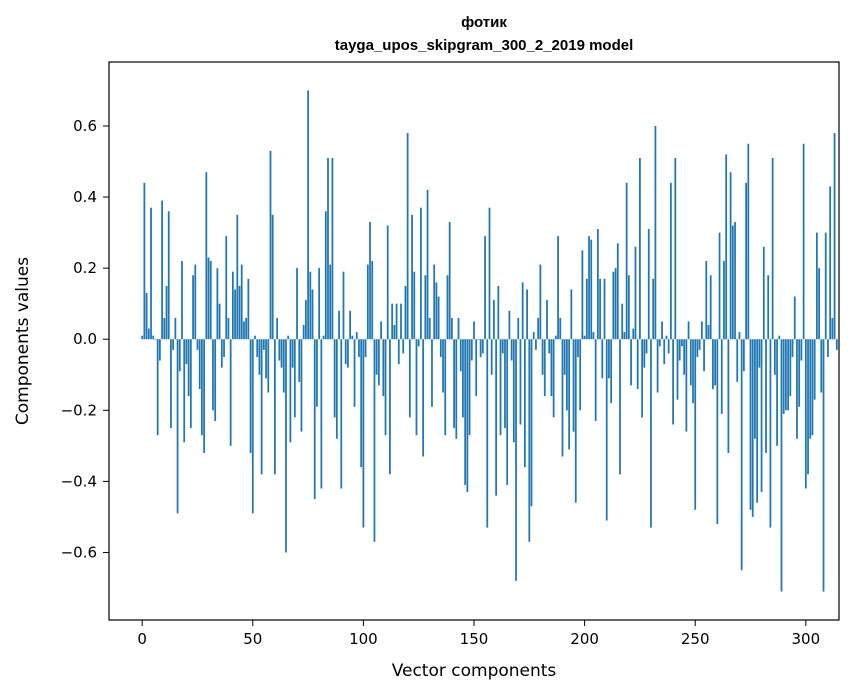 This screenshot has width=867, height=696. What do you see at coordinates (142, 639) in the screenshot?
I see `x-tick-label: 0` at bounding box center [142, 639].